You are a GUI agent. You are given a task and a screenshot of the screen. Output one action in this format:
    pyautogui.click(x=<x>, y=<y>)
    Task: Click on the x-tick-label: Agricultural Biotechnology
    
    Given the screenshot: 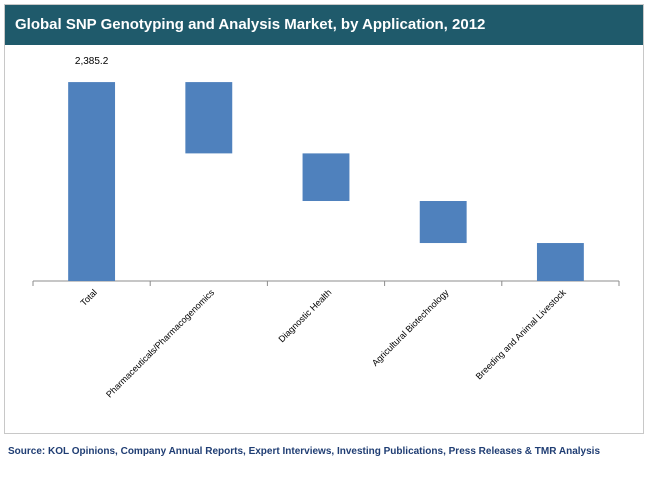 What is the action you would take?
    pyautogui.click(x=410, y=327)
    